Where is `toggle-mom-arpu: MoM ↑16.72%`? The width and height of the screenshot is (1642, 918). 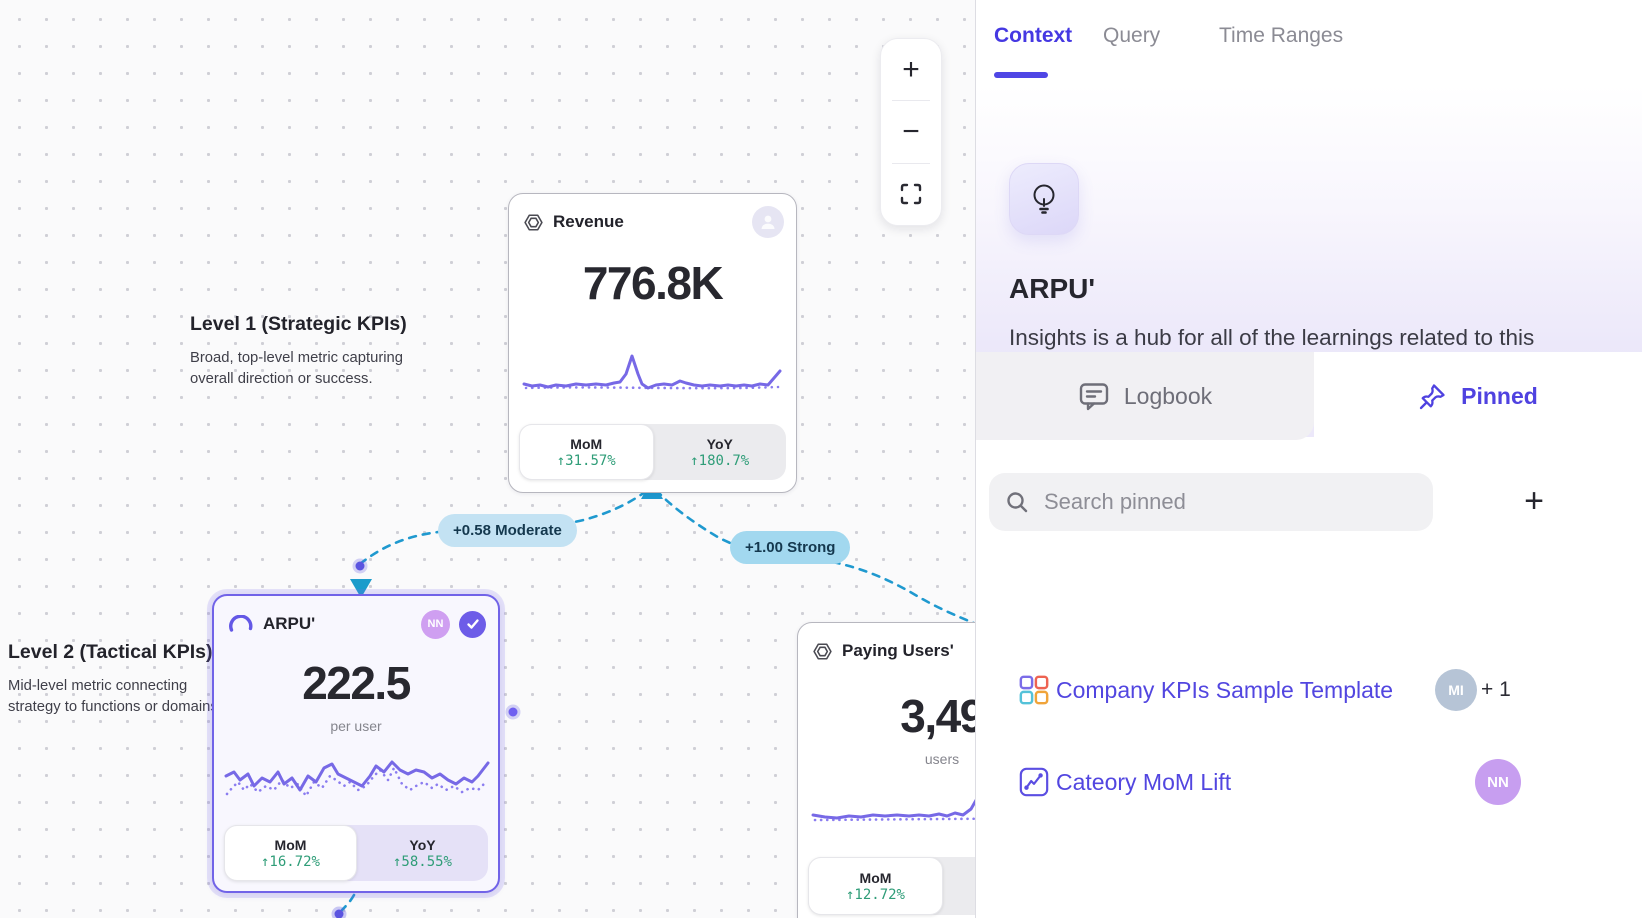 toggle-mom-arpu: MoM ↑16.72% is located at coordinates (290, 853).